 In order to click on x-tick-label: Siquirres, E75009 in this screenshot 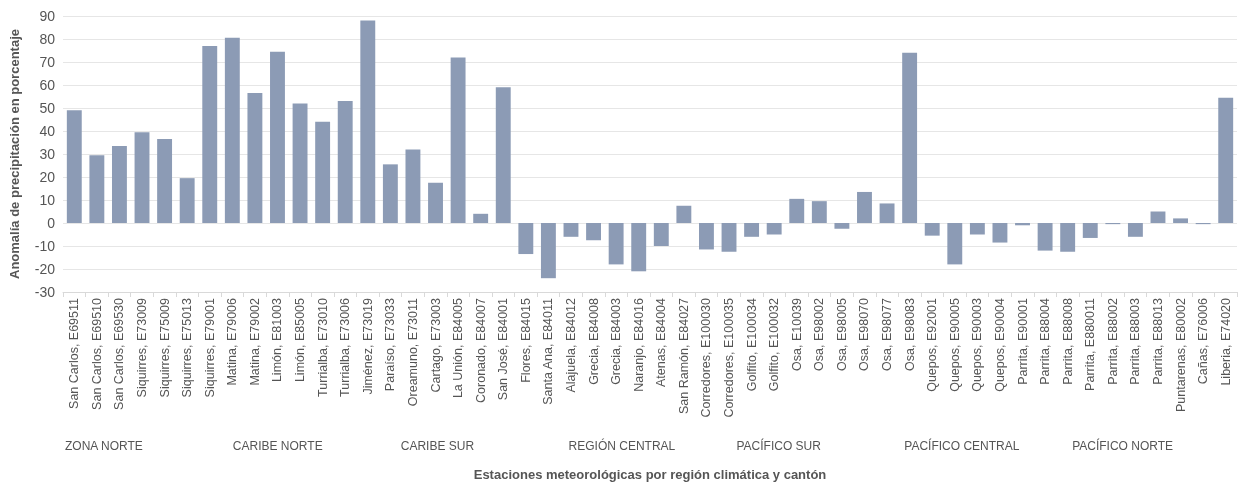, I will do `click(164, 347)`.